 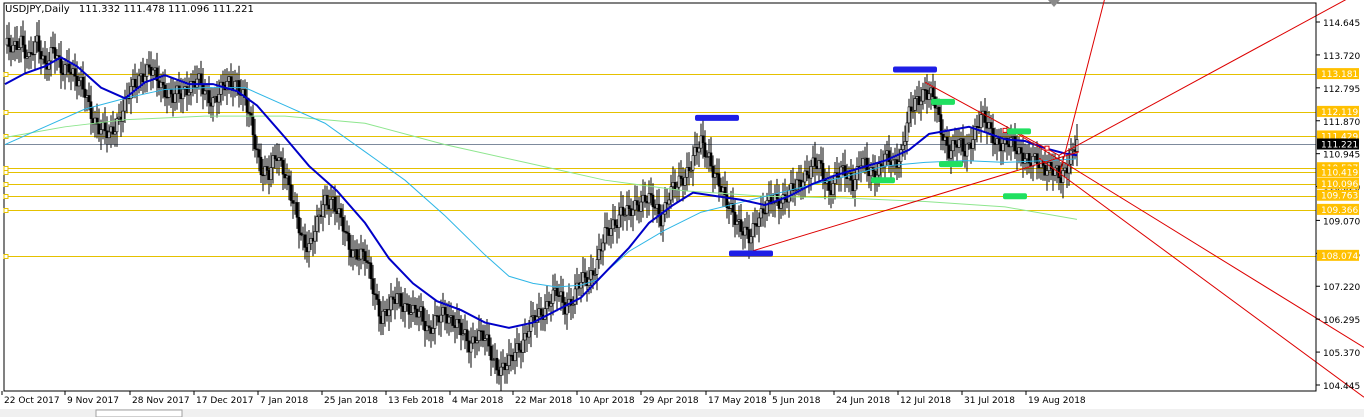 I want to click on current-price-label: 111.221, so click(x=1339, y=146).